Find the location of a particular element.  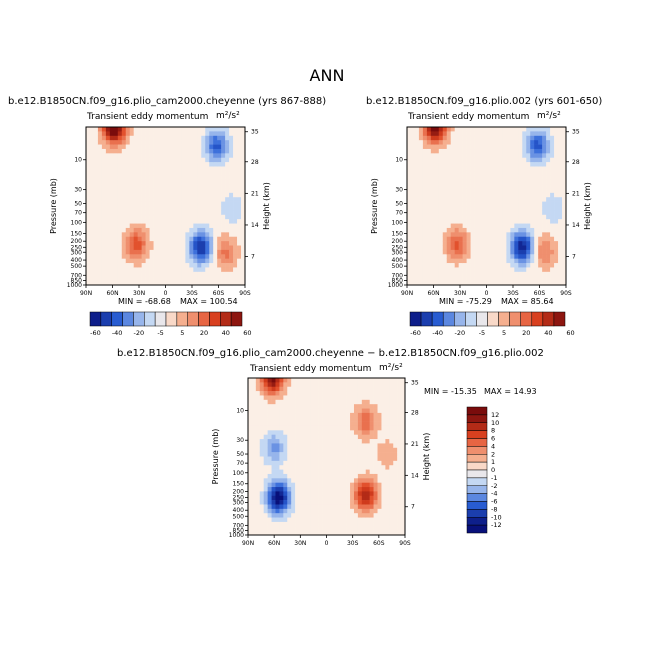

colorbar-label: 5 is located at coordinates (504, 333).